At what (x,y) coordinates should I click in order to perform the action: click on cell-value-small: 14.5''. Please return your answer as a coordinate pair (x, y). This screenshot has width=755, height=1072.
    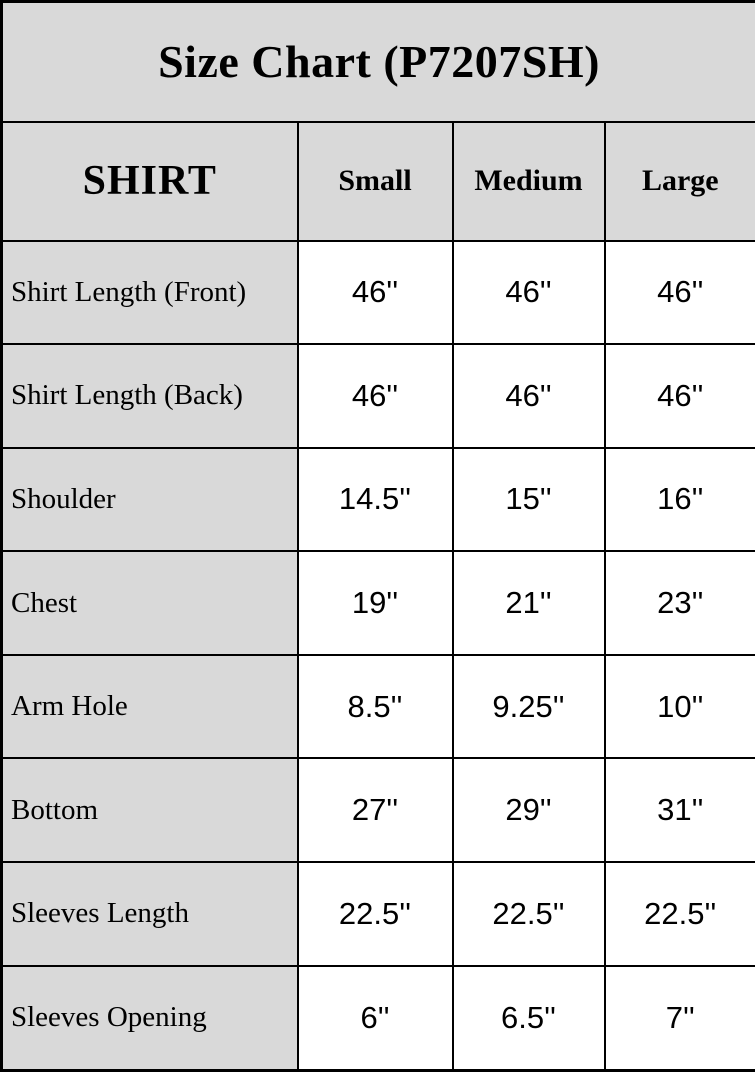
    Looking at the image, I should click on (375, 499).